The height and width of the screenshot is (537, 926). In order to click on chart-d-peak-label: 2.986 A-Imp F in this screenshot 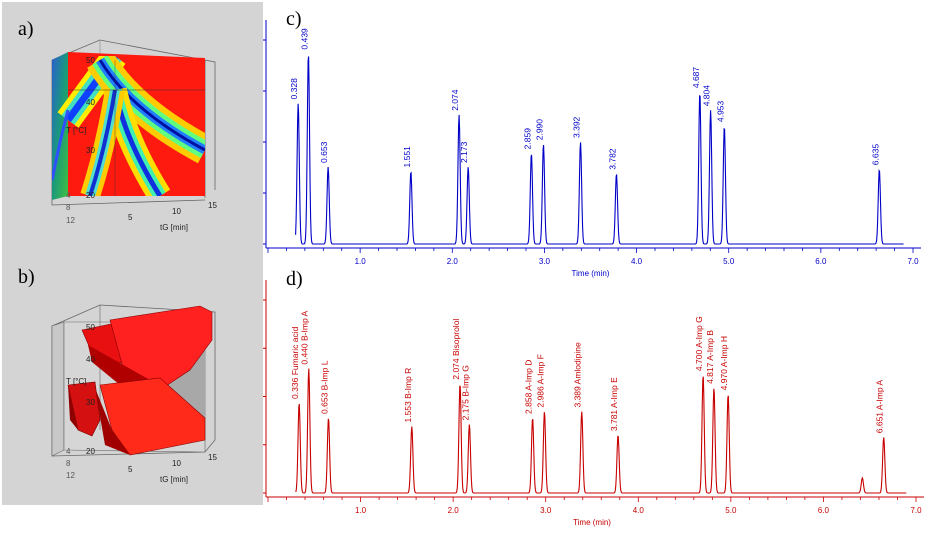, I will do `click(540, 380)`.